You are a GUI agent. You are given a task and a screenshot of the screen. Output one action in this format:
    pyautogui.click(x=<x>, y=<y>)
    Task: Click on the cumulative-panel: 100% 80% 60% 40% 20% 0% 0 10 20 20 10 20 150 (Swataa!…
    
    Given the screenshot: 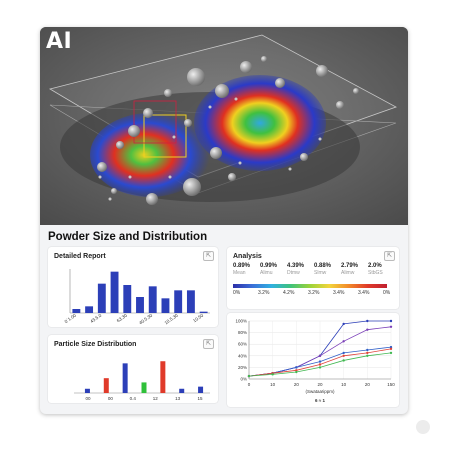 What is the action you would take?
    pyautogui.click(x=313, y=360)
    